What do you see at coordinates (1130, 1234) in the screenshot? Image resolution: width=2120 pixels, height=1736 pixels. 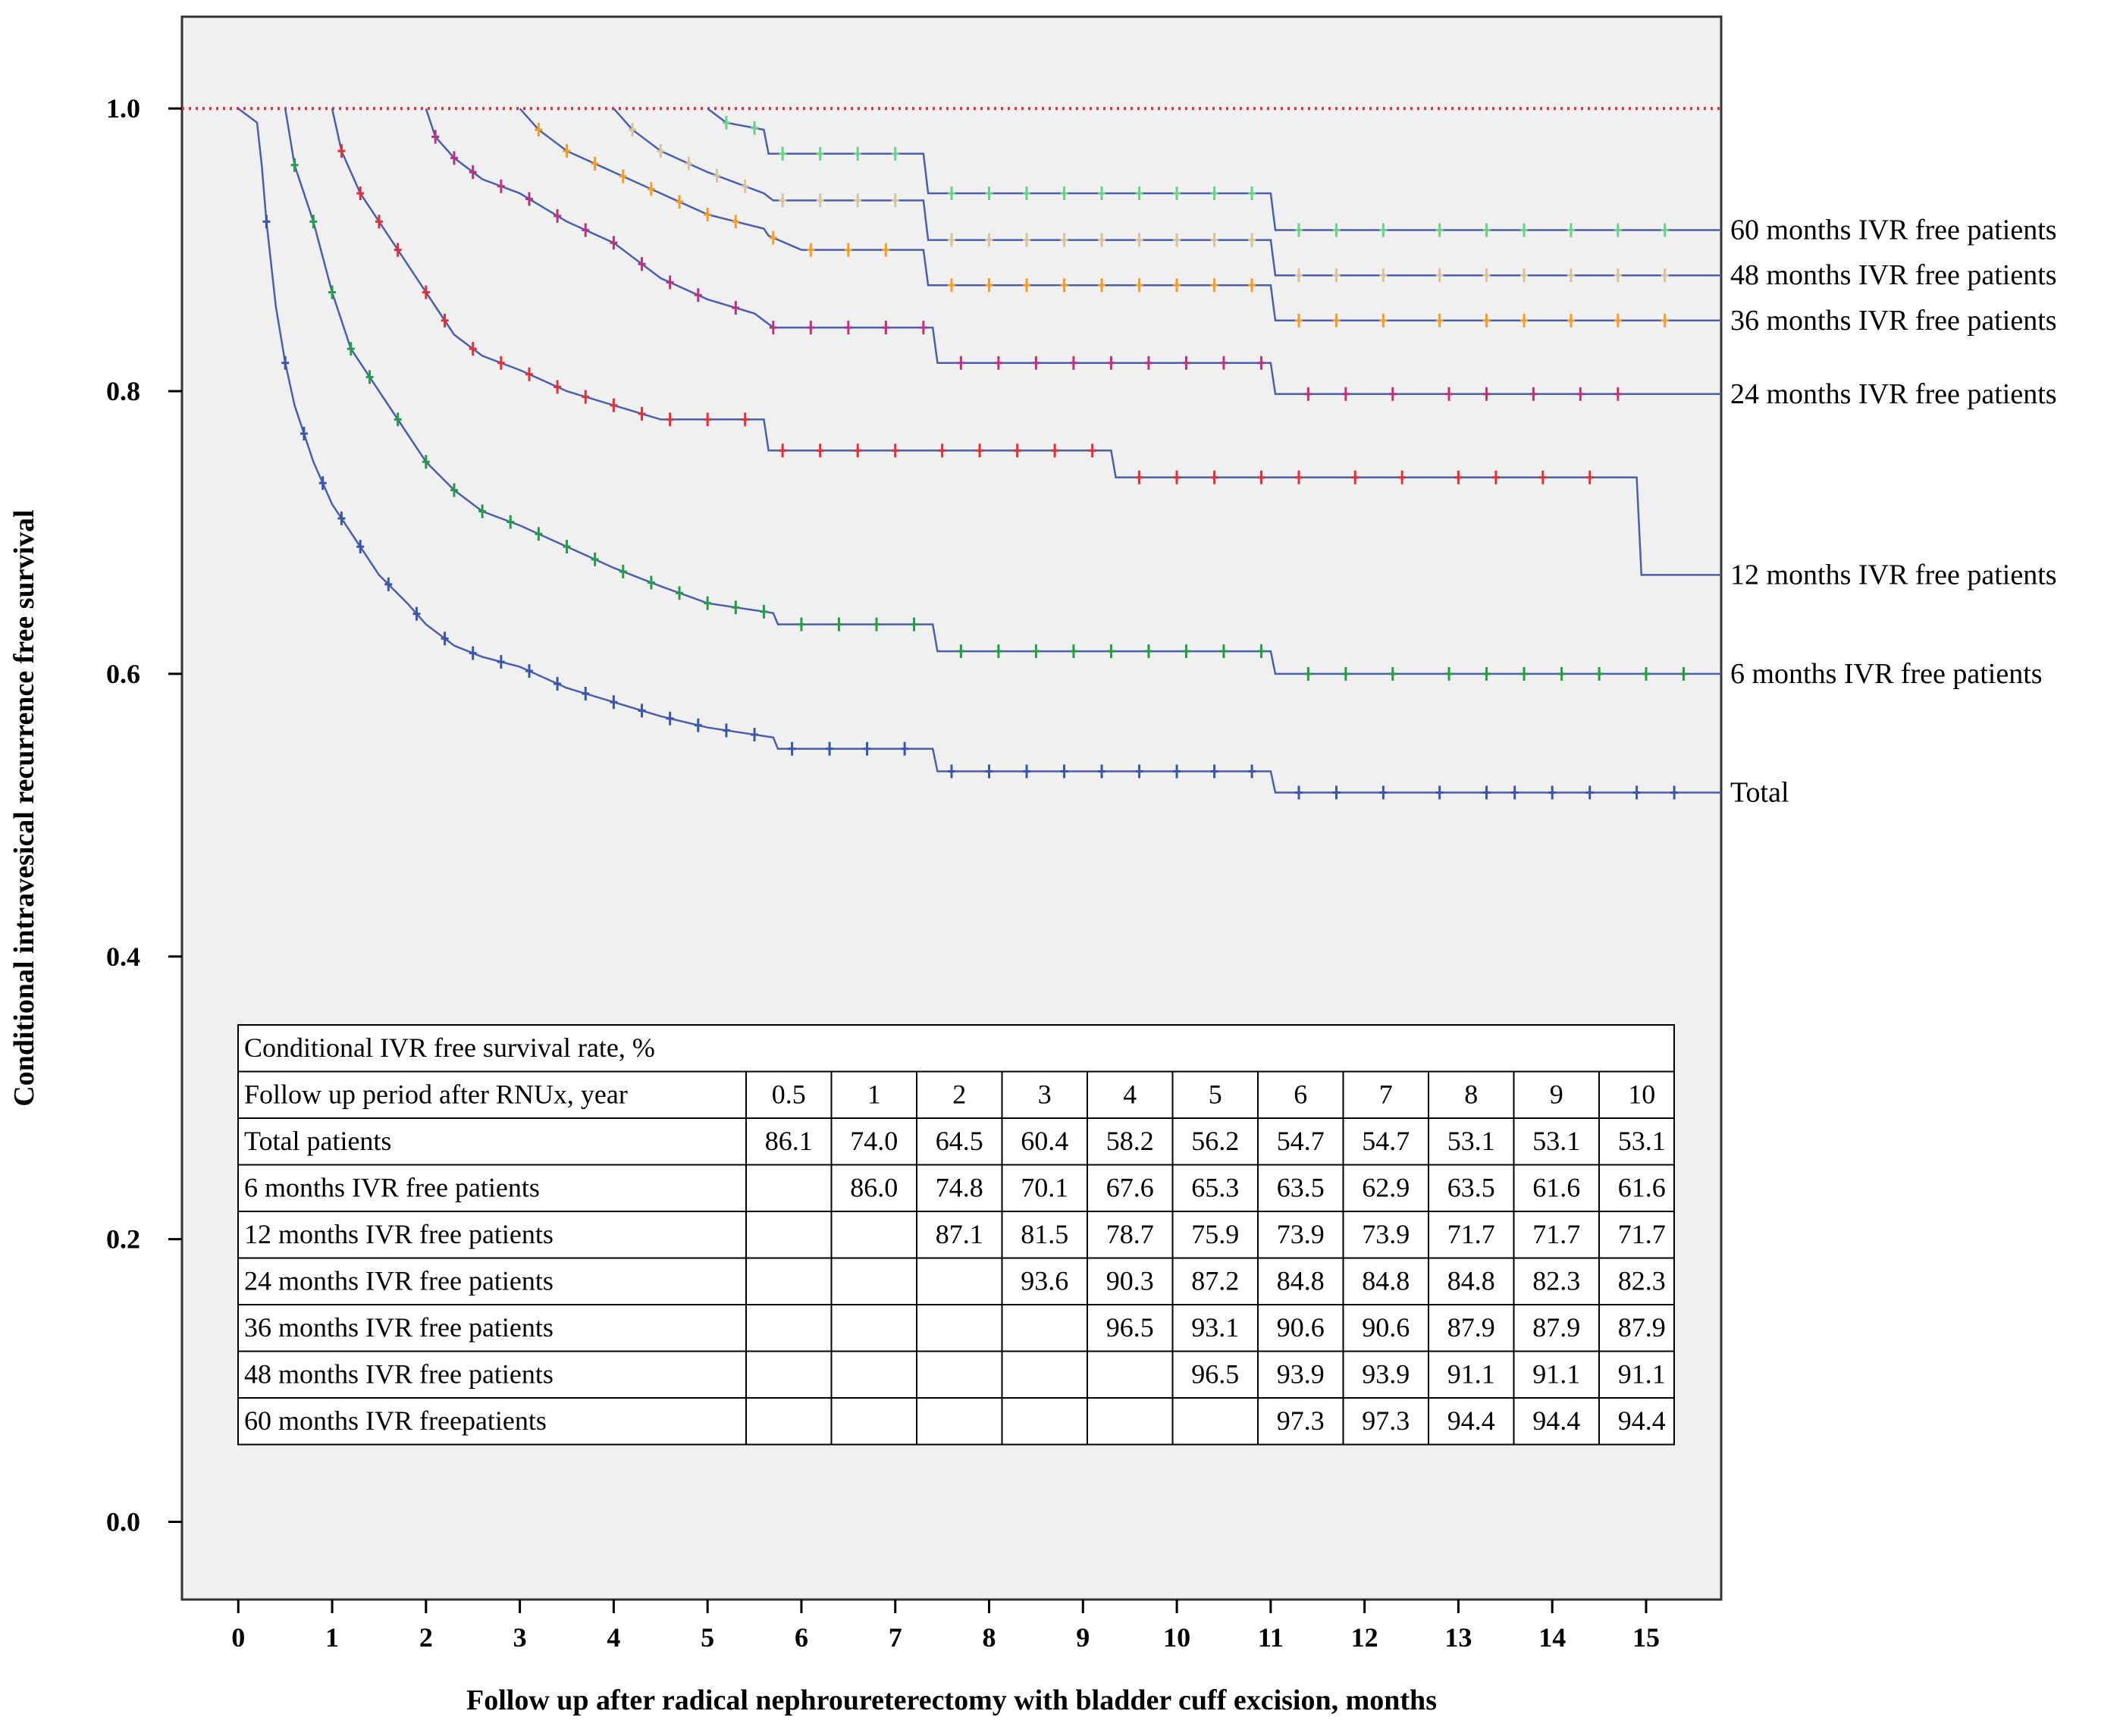 I see `table-cell-2-4: 78.7` at bounding box center [1130, 1234].